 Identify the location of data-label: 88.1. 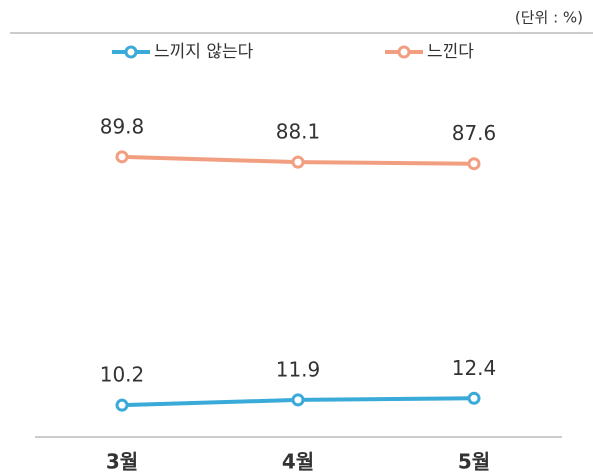
(298, 132).